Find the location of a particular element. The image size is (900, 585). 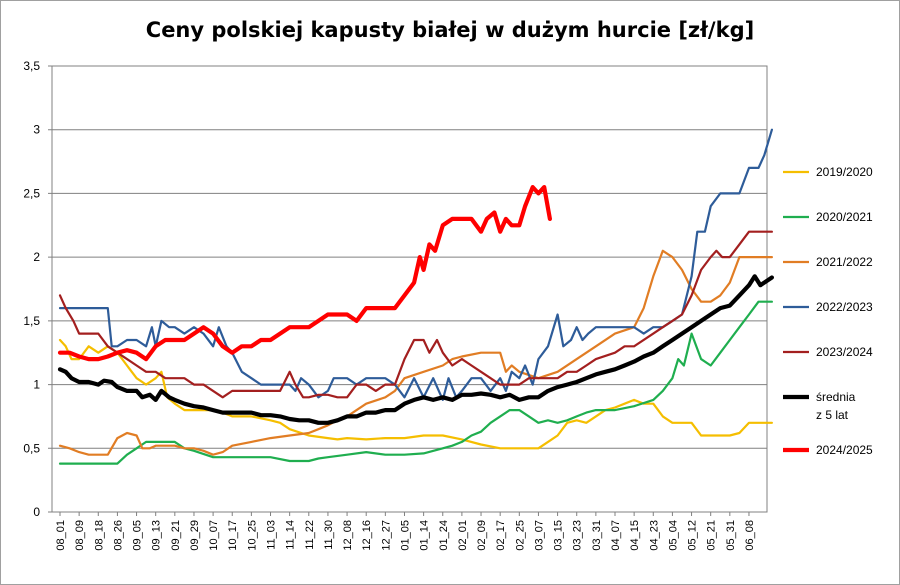

x-tick-label: 10_07 is located at coordinates (214, 535).